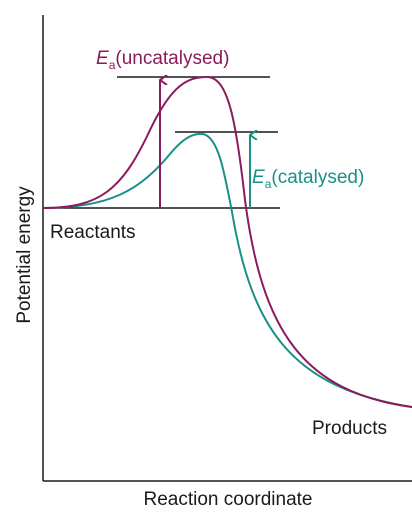 The image size is (412, 512). What do you see at coordinates (317, 177) in the screenshot?
I see `text: (catalysed)` at bounding box center [317, 177].